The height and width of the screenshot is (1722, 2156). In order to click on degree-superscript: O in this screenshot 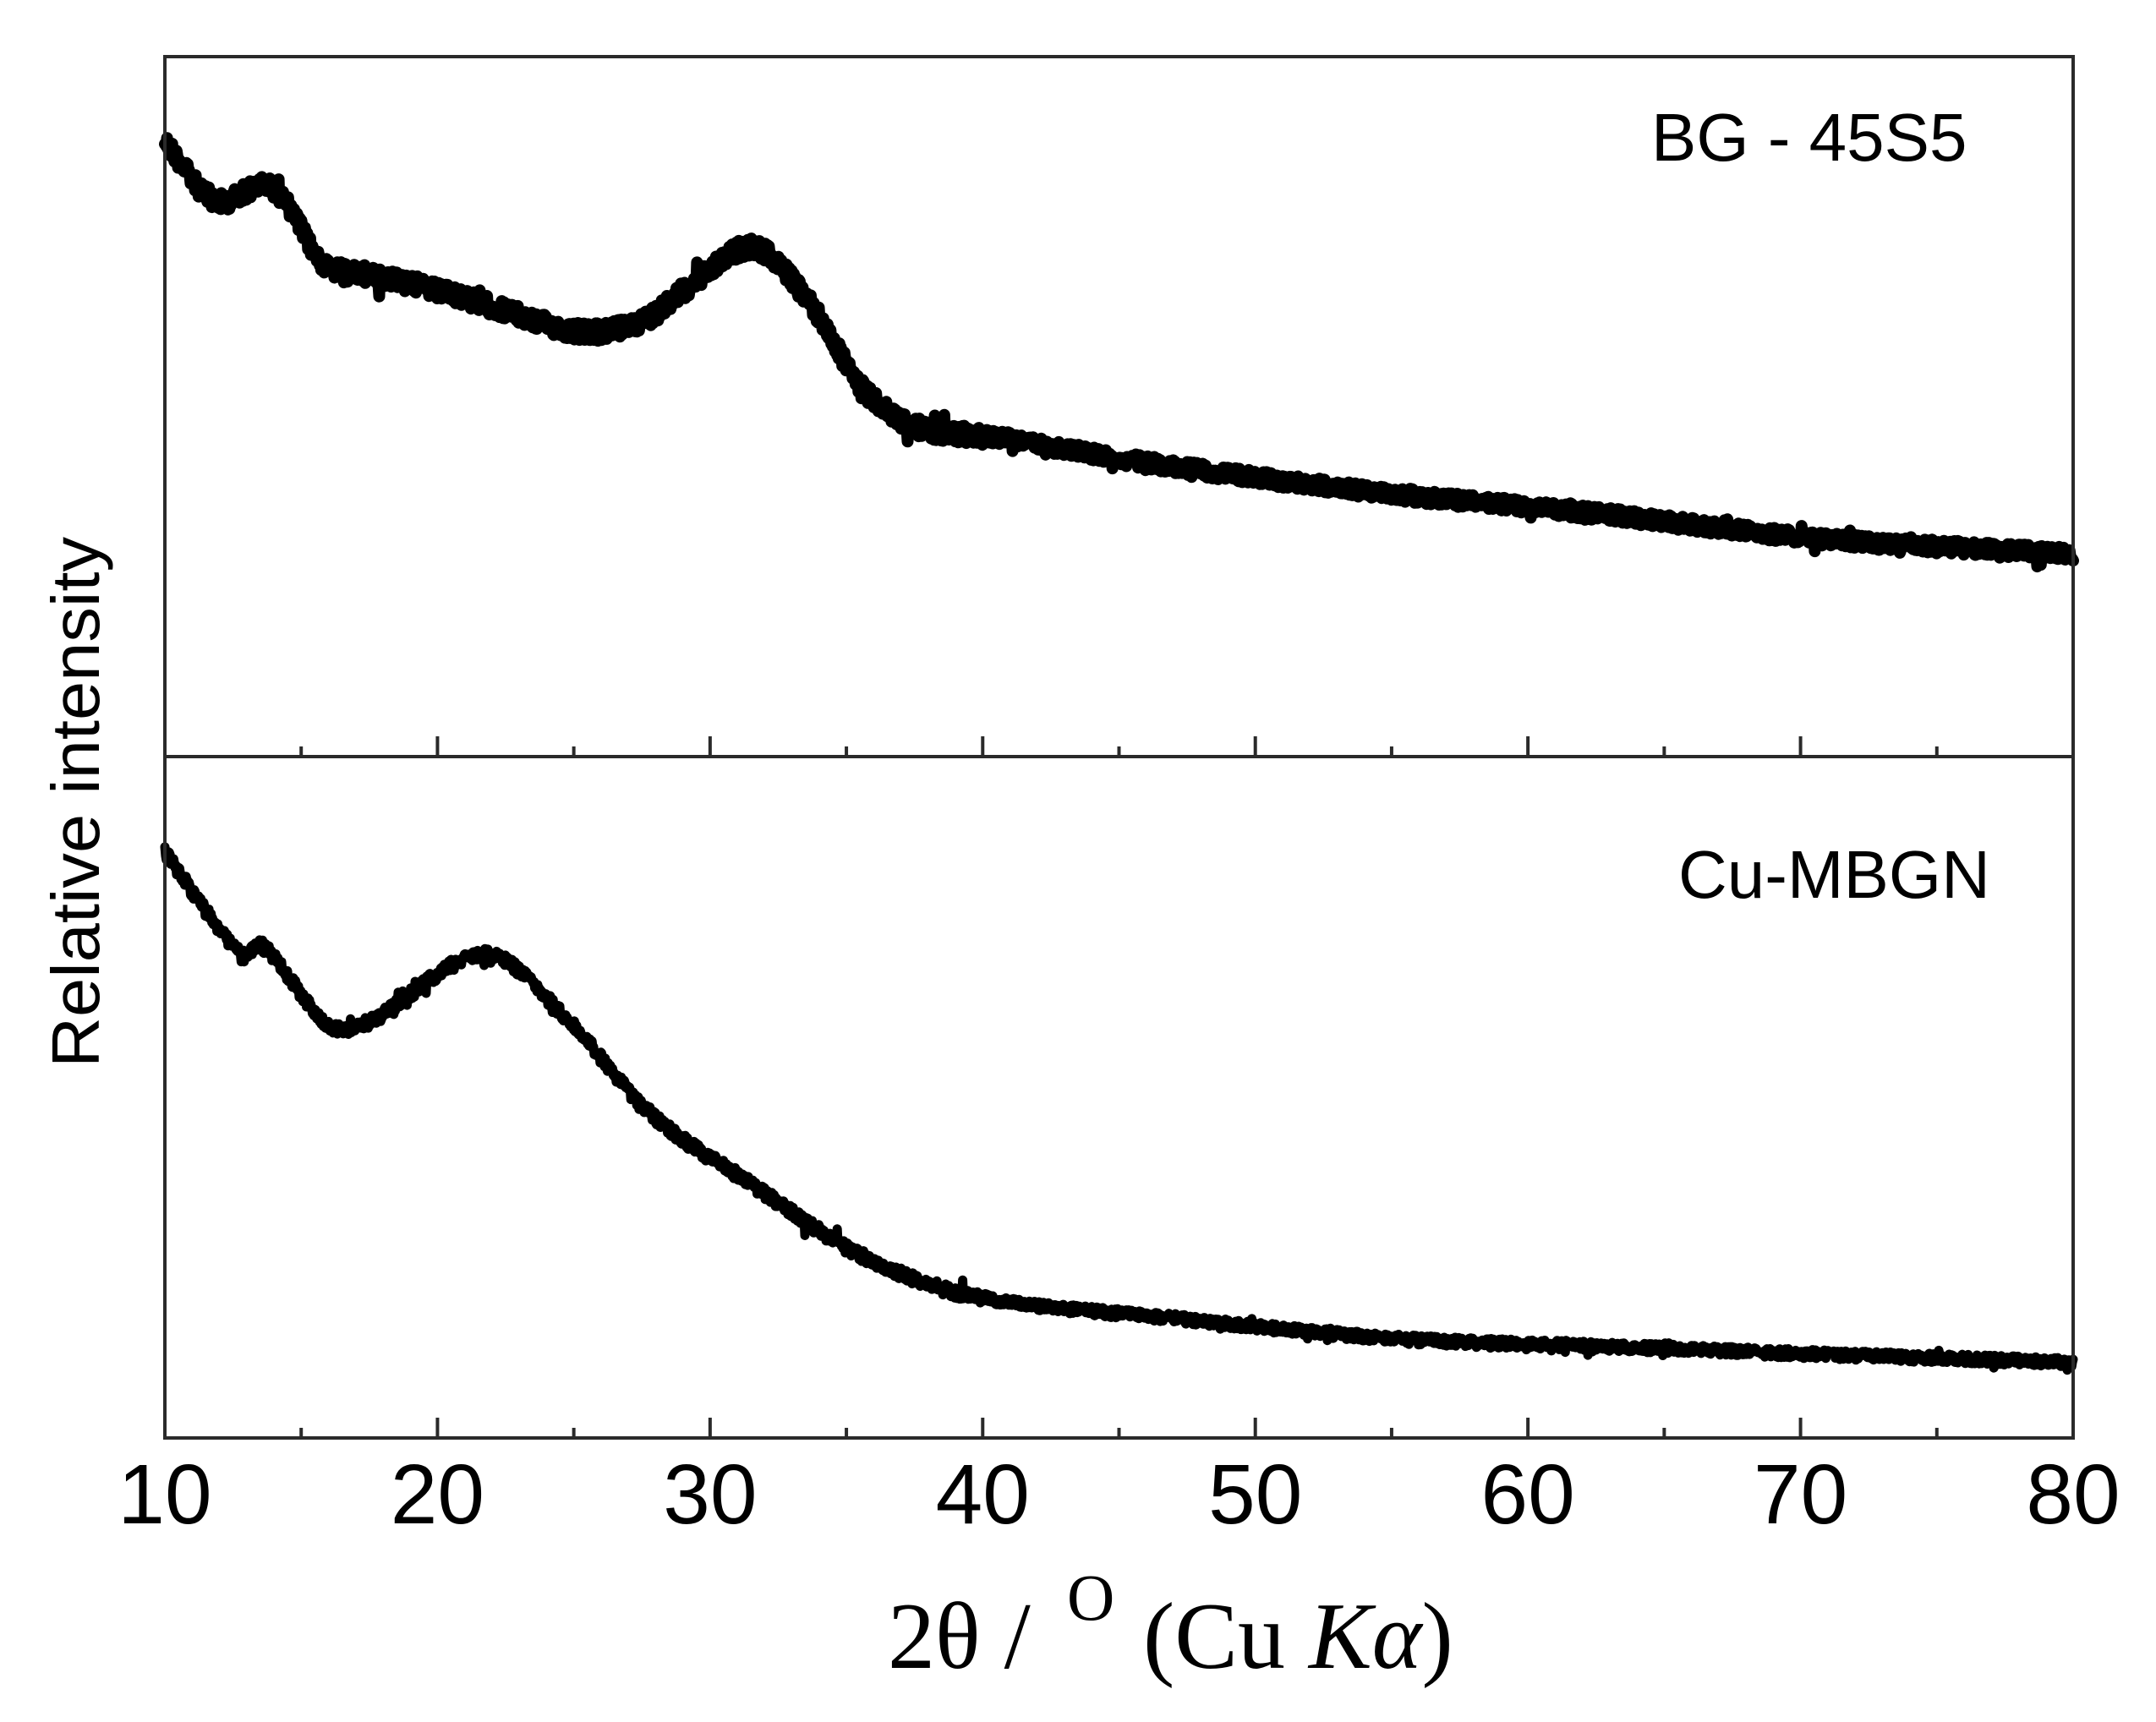, I will do `click(1090, 1597)`.